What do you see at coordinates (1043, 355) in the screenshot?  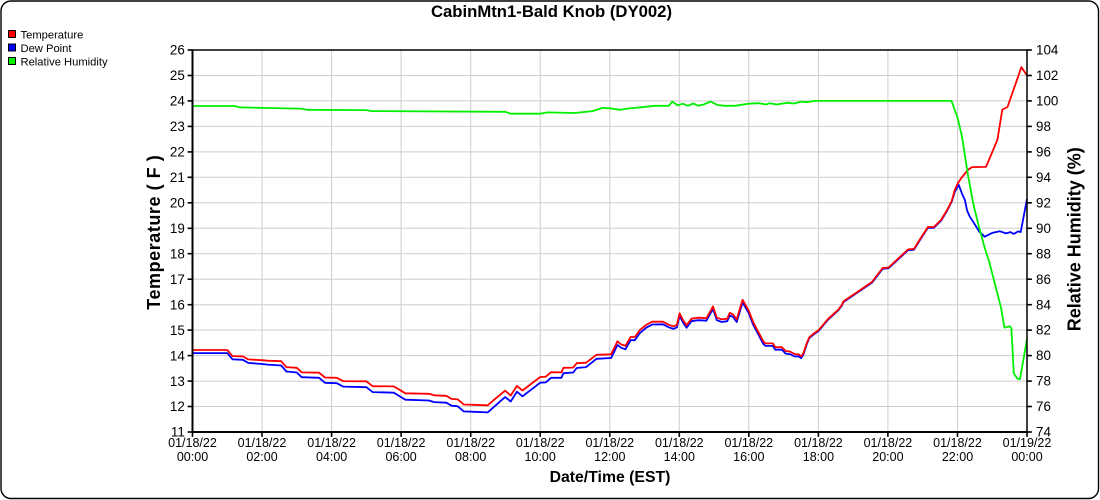 I see `svg-text: 80` at bounding box center [1043, 355].